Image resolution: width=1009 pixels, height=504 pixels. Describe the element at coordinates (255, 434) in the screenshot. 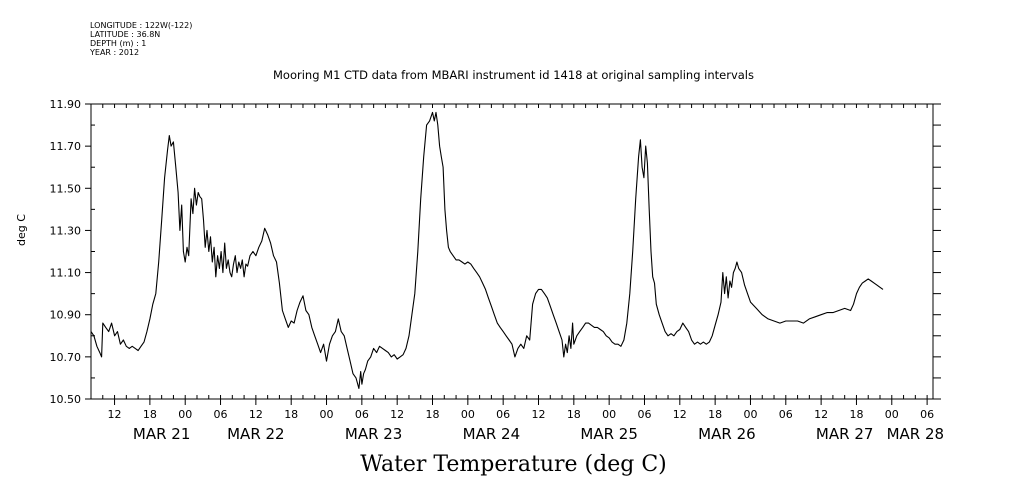

I see `x-day-label: MAR 22` at that location.